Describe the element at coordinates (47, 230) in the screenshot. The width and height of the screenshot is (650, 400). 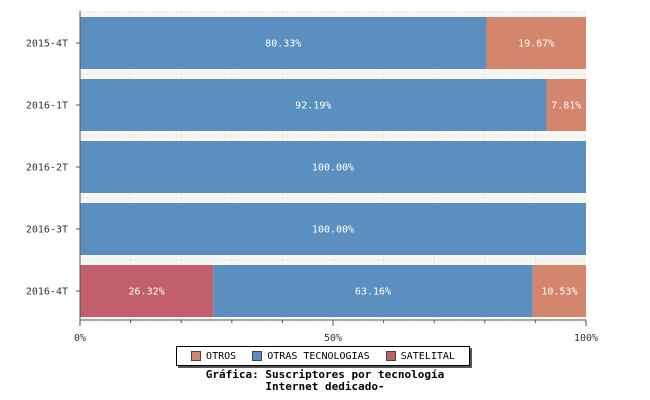
I see `y-tick-label: 2016-3T` at that location.